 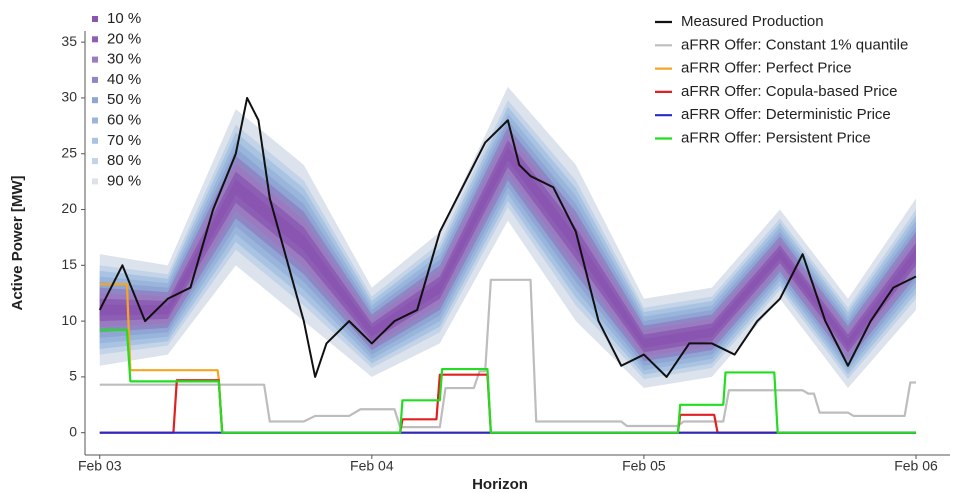 What do you see at coordinates (69, 41) in the screenshot?
I see `y-tick-label: 35` at bounding box center [69, 41].